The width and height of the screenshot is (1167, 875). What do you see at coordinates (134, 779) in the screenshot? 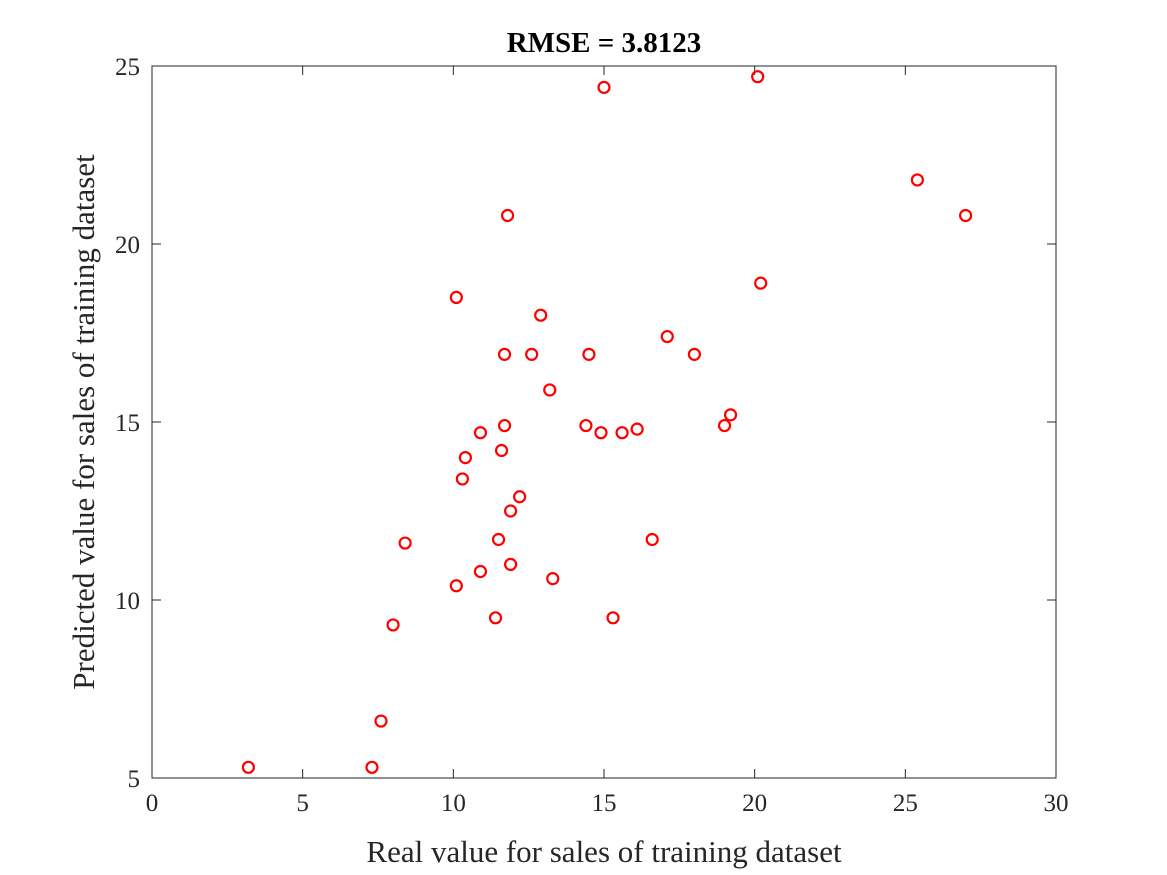
I see `y-tick-label: 5` at bounding box center [134, 779].